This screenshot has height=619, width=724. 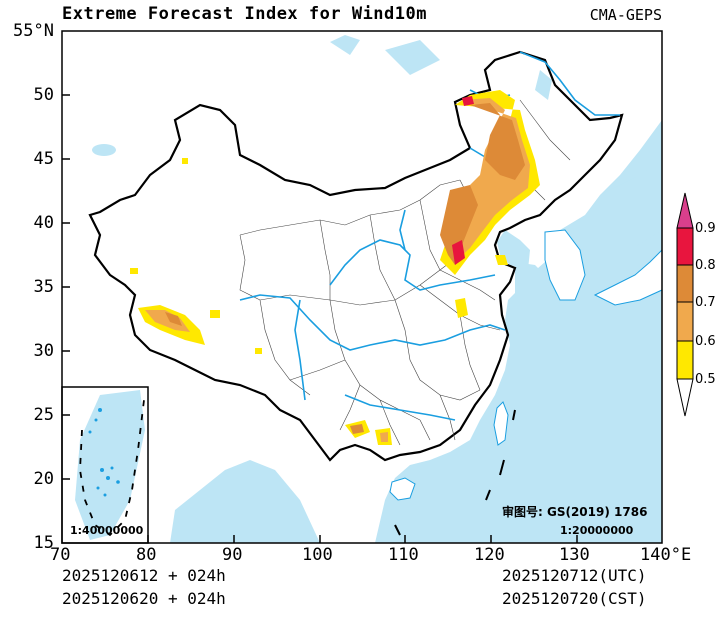 What do you see at coordinates (705, 228) in the screenshot?
I see `colorbar-label-0.9: 0.9` at bounding box center [705, 228].